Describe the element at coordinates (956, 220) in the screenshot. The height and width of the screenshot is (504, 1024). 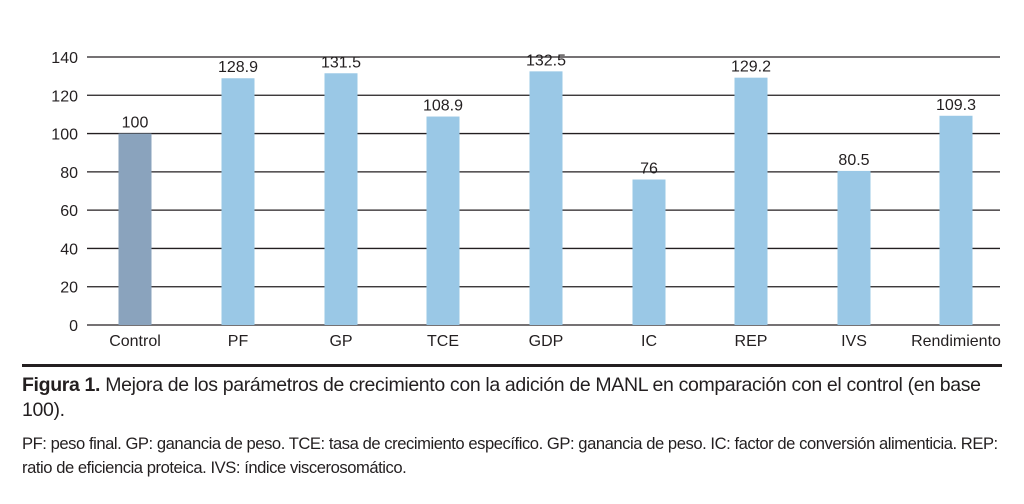
I see `bar-rendimiento` at that location.